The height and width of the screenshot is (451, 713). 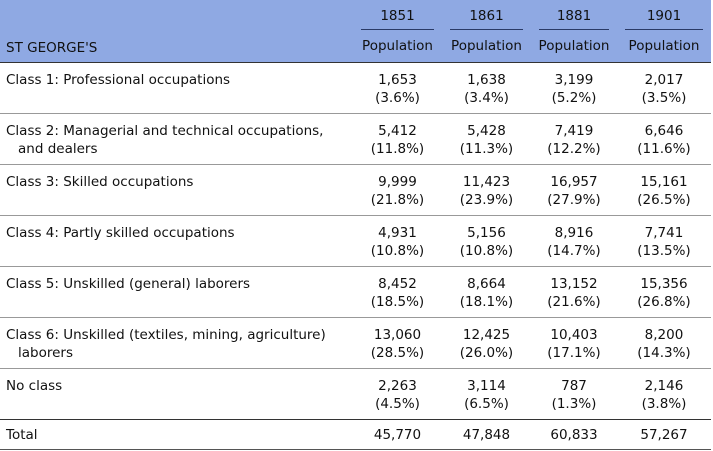 I want to click on population-count: 15,356, so click(x=664, y=284).